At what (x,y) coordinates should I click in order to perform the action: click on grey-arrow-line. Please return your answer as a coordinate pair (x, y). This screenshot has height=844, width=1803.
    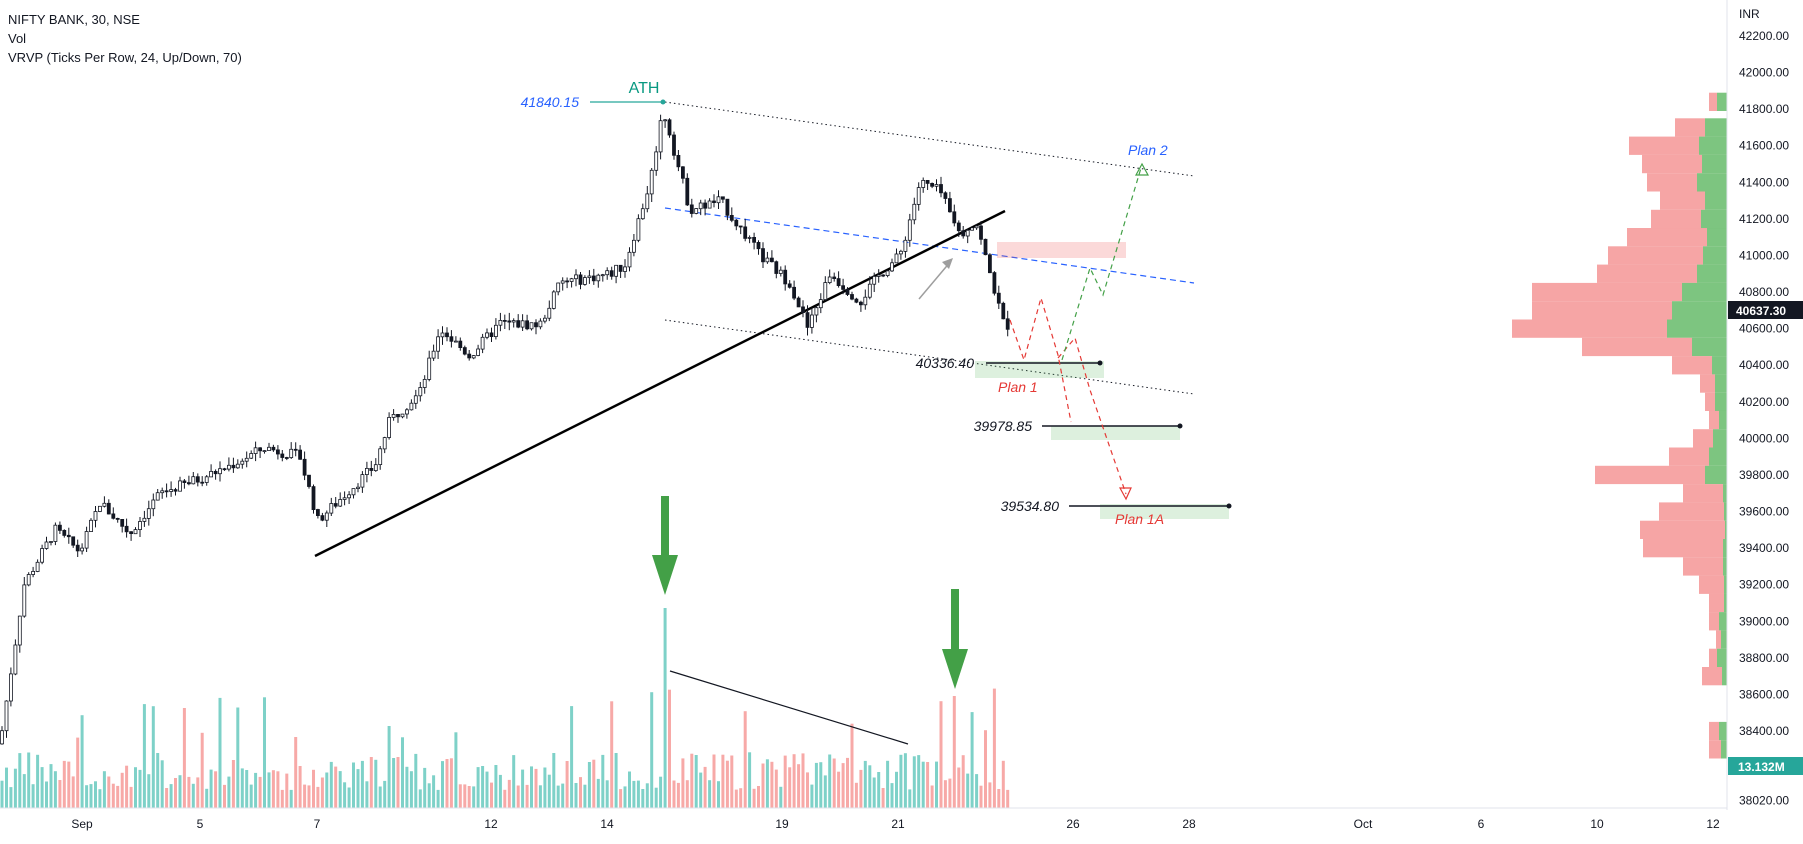
    Looking at the image, I should click on (935, 280).